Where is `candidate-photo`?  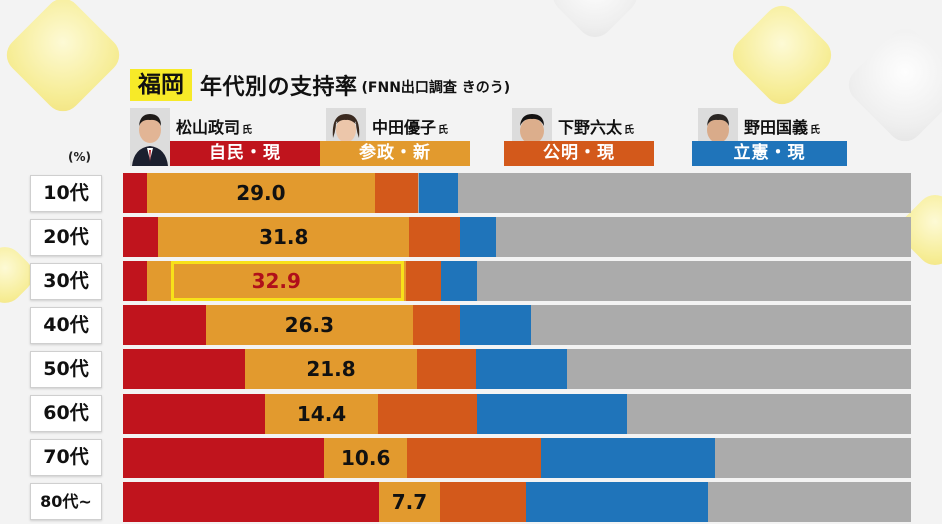
candidate-photo is located at coordinates (150, 137).